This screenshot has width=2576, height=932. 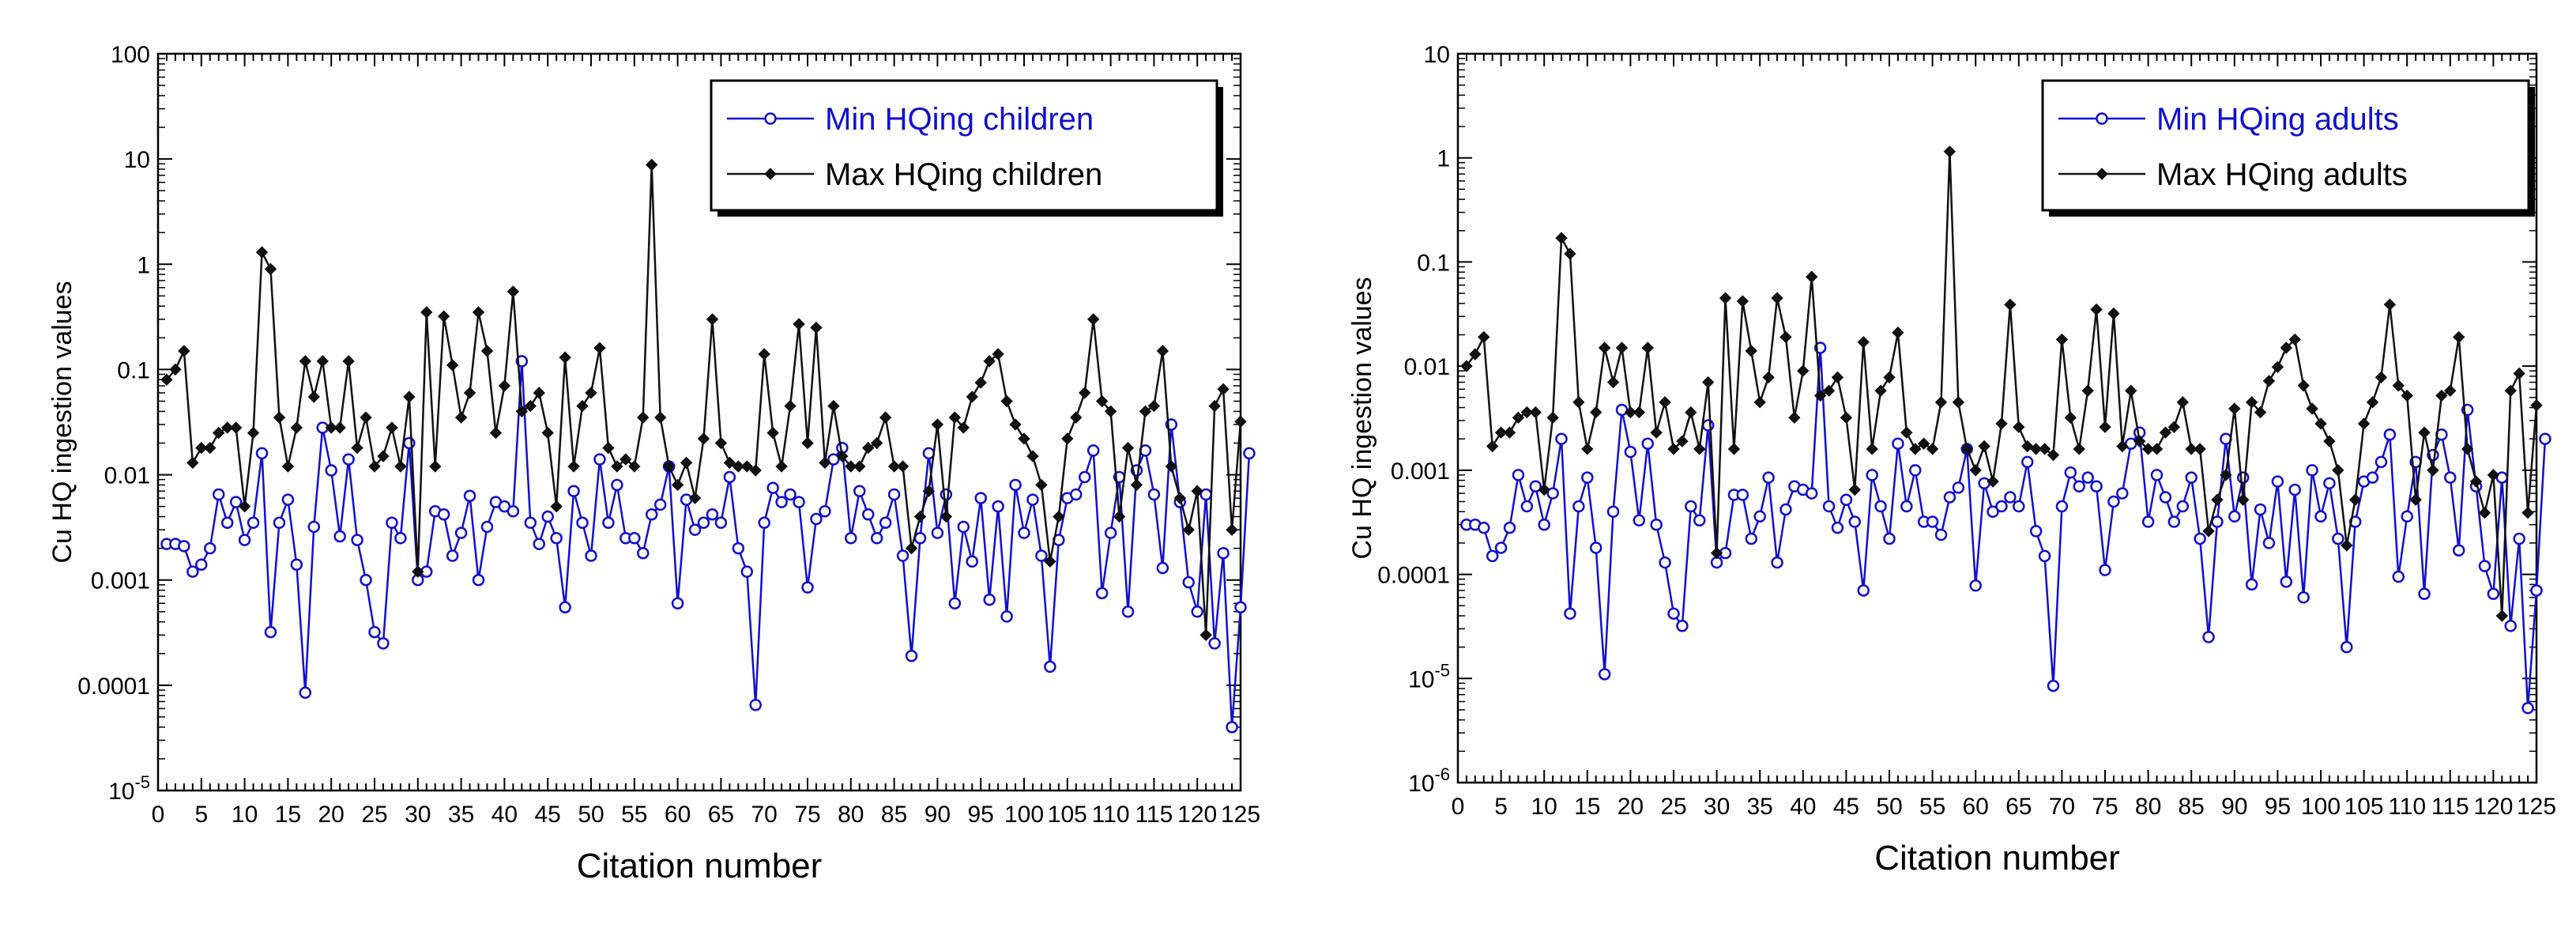 I want to click on legend-label: Min HQing children, so click(x=959, y=119).